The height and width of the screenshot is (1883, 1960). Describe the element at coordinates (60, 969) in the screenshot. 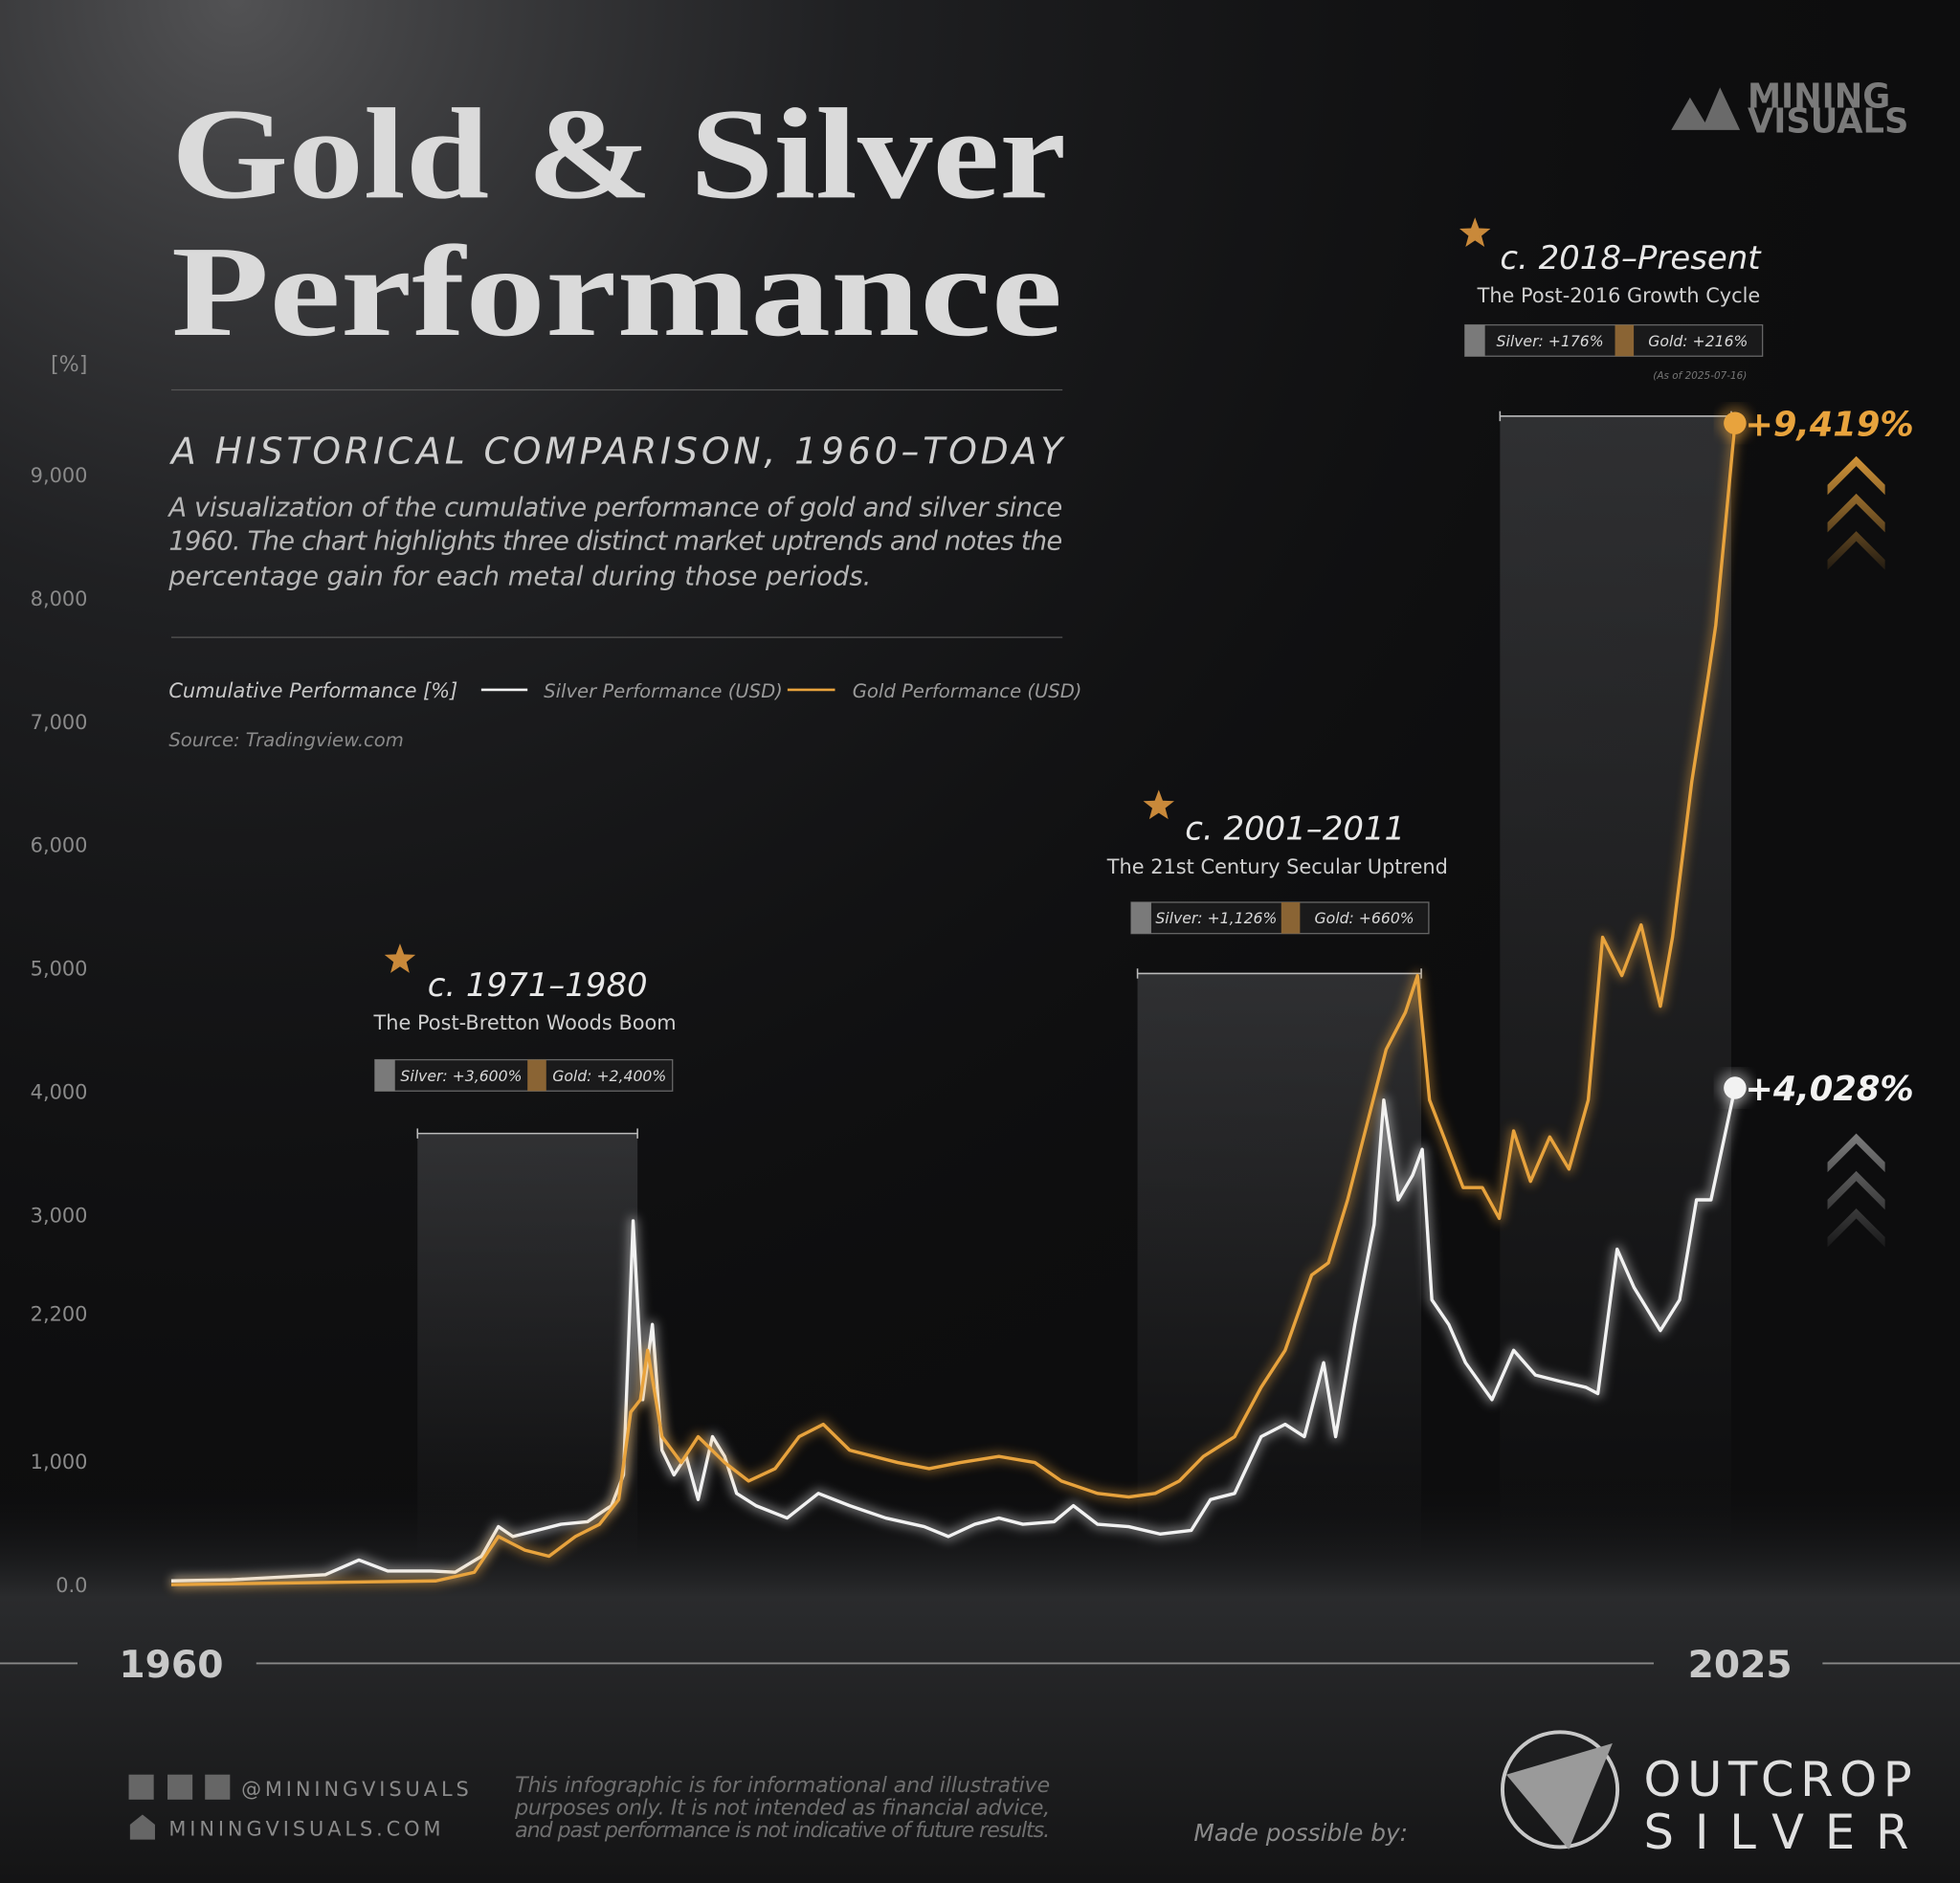

I see `y-tick-label: 5,000` at that location.